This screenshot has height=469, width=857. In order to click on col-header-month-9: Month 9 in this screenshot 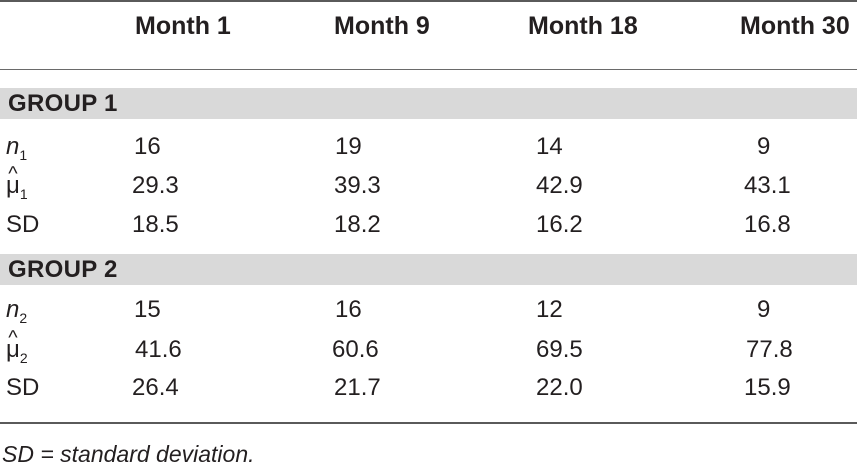, I will do `click(382, 26)`.